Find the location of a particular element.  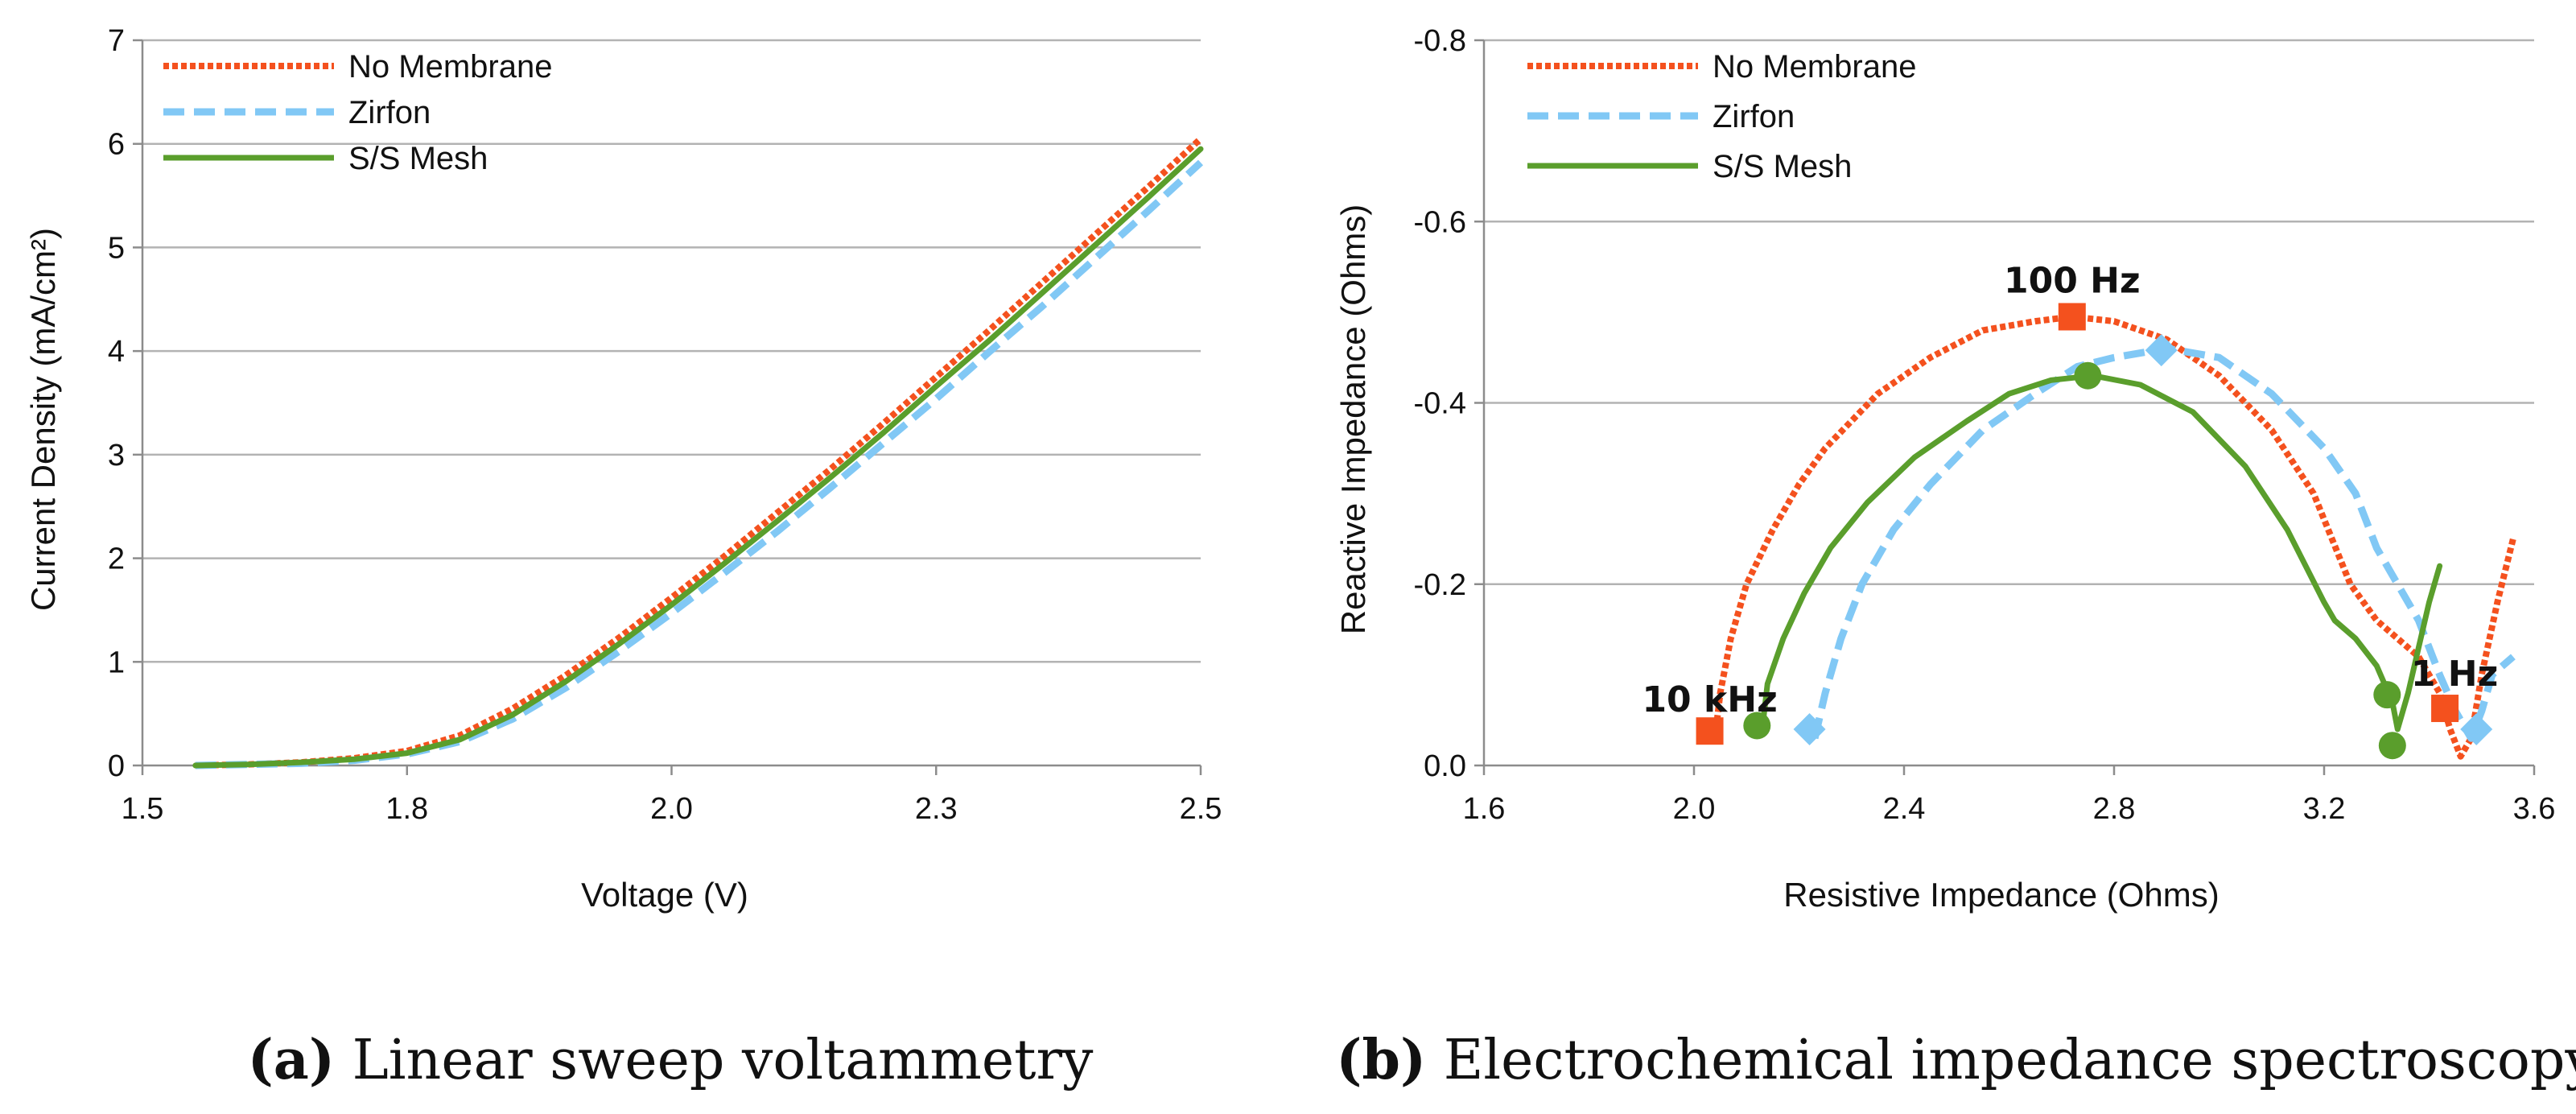

caption-a: (a) Linear sweep voltammetry is located at coordinates (671, 1060).